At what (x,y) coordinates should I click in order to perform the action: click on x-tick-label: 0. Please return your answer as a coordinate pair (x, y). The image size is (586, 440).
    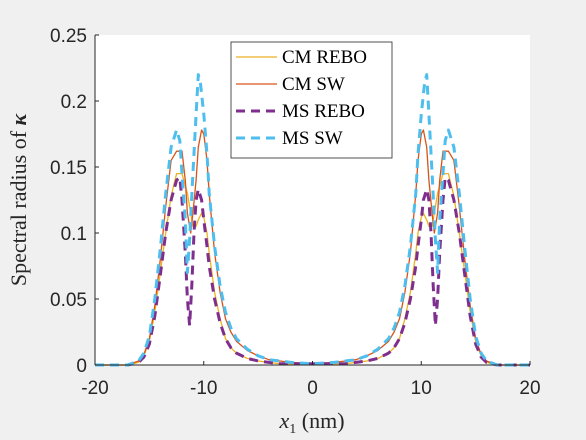
    Looking at the image, I should click on (312, 388).